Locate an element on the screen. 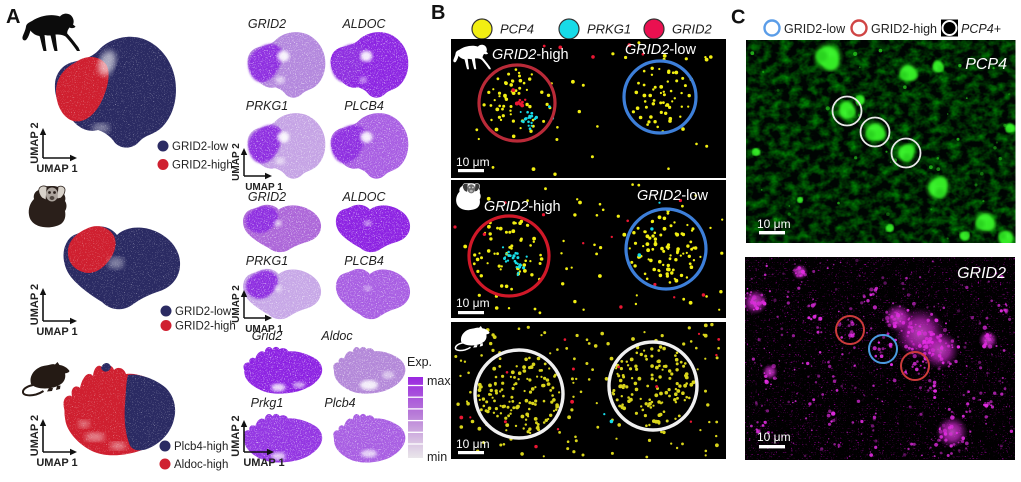 The height and width of the screenshot is (482, 1021). svg-text: Plcb4-high is located at coordinates (201, 447).